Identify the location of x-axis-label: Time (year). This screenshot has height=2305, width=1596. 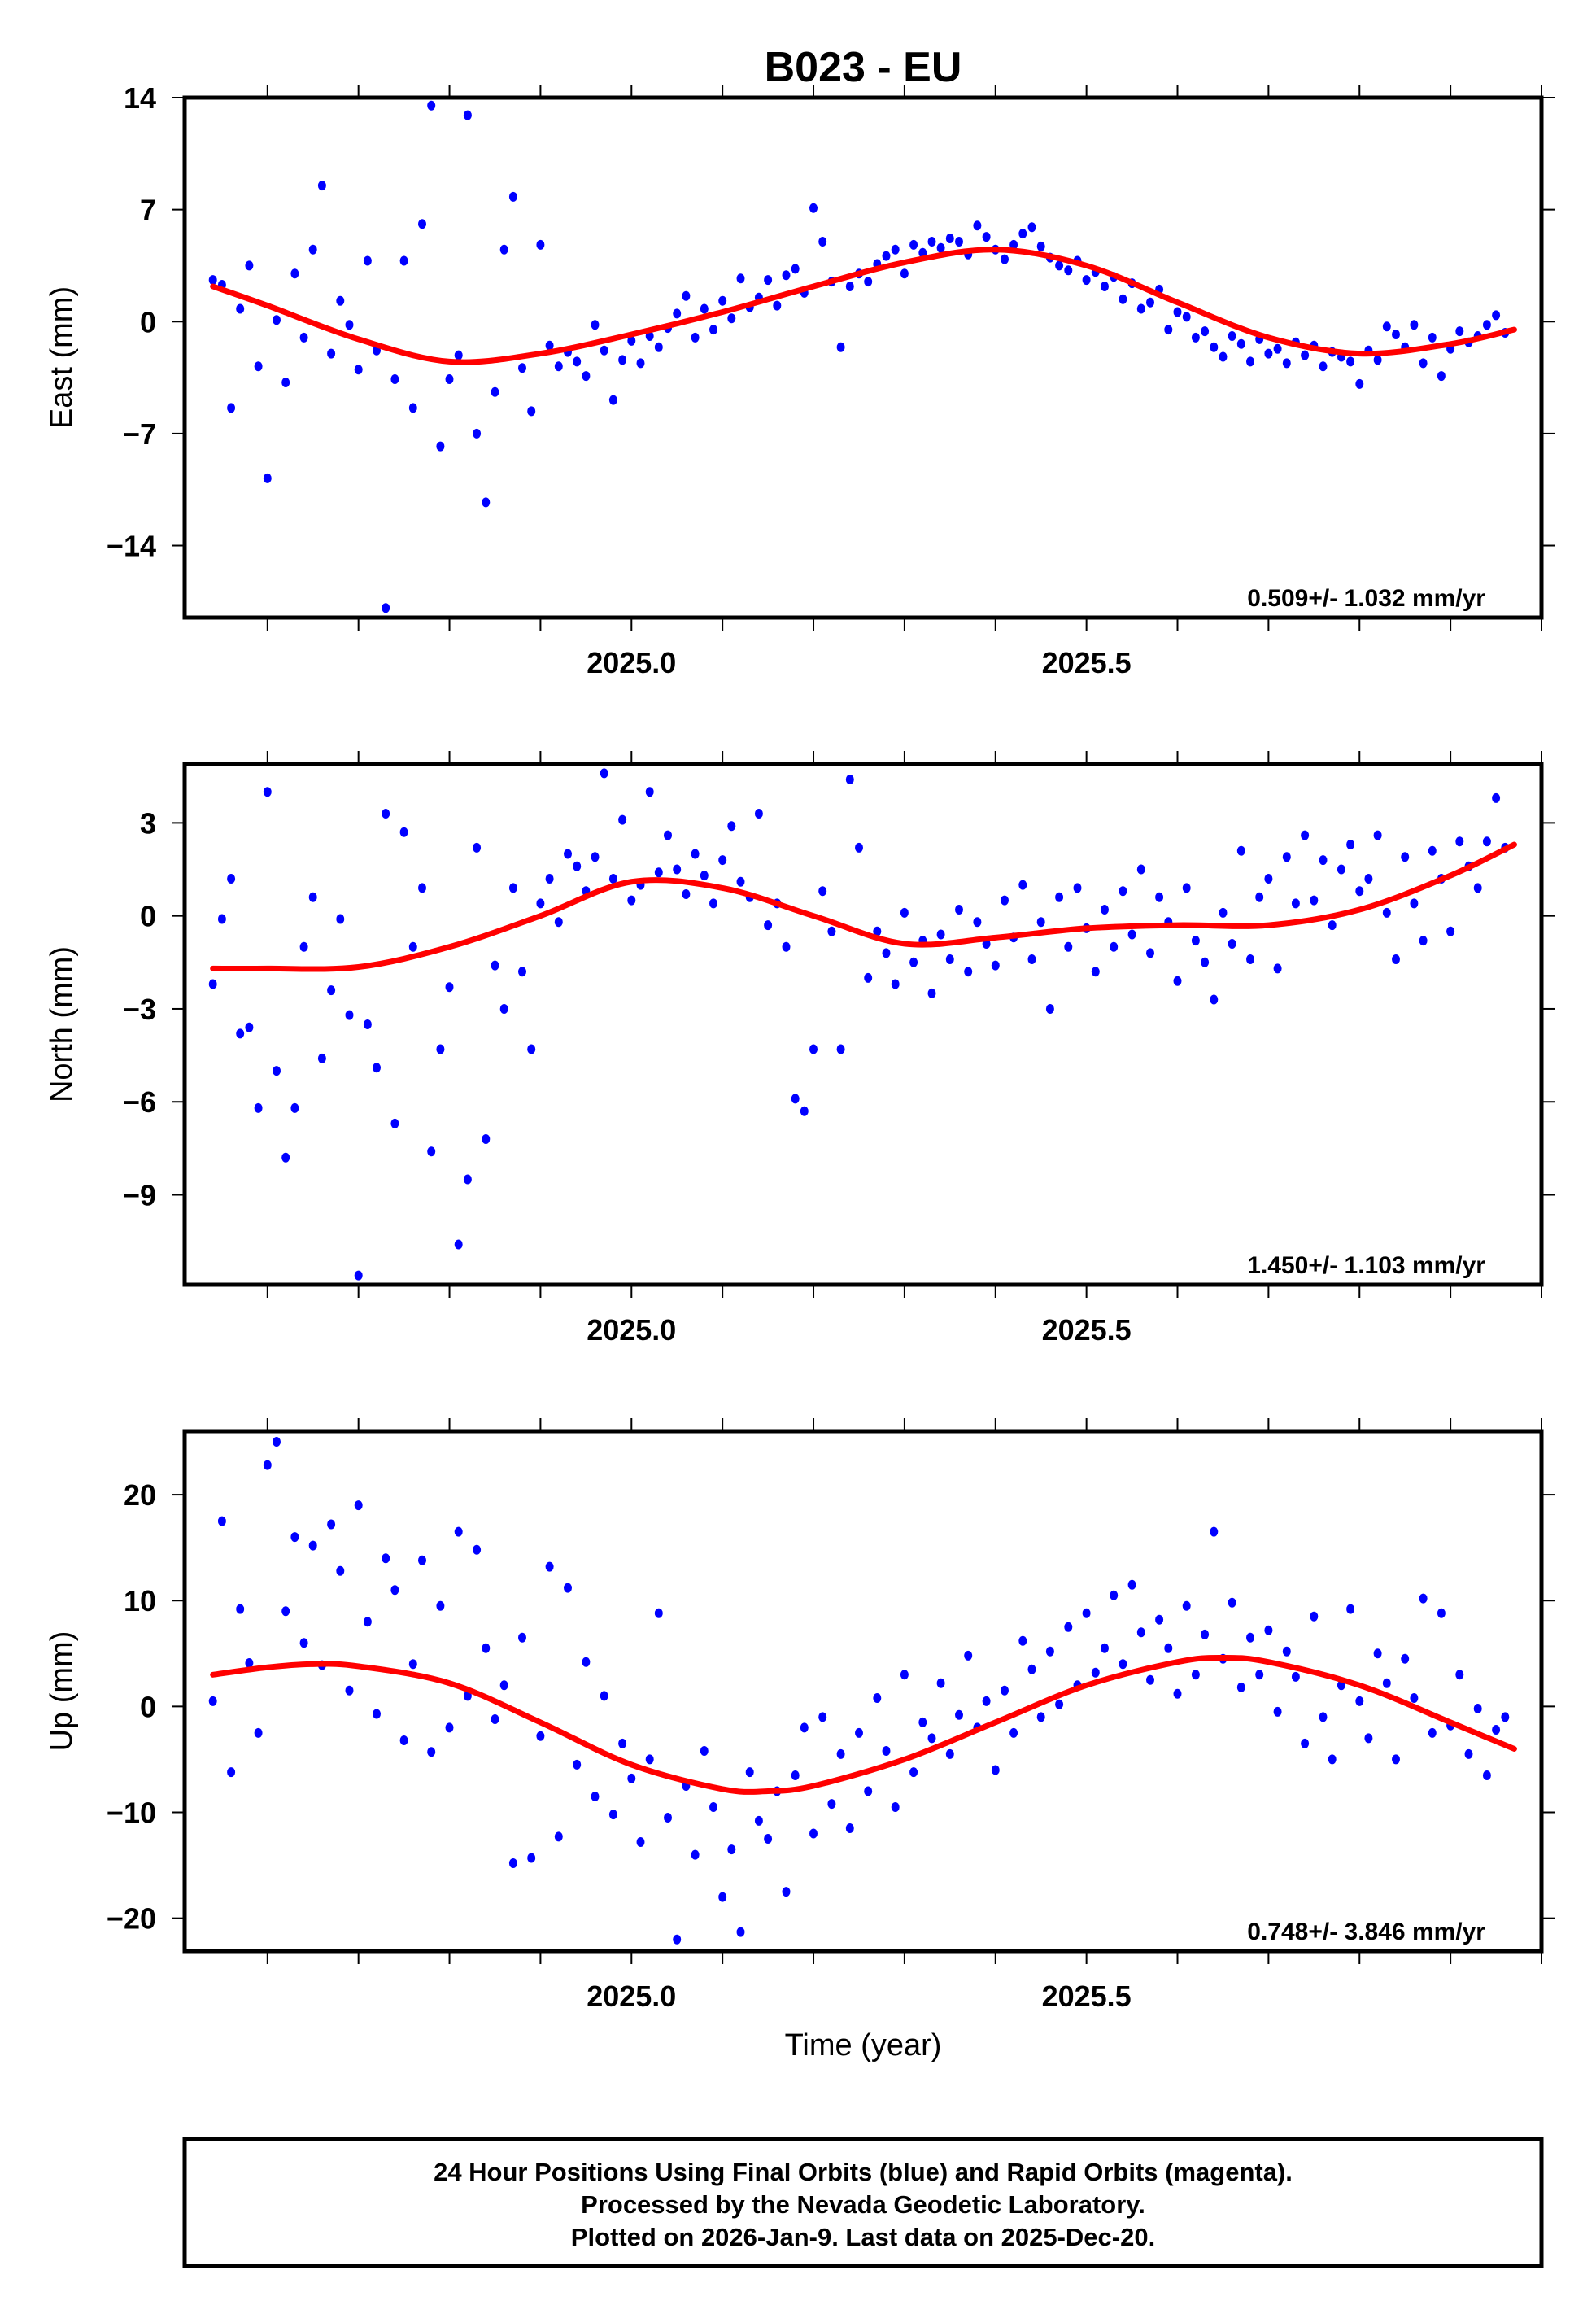
(863, 2046).